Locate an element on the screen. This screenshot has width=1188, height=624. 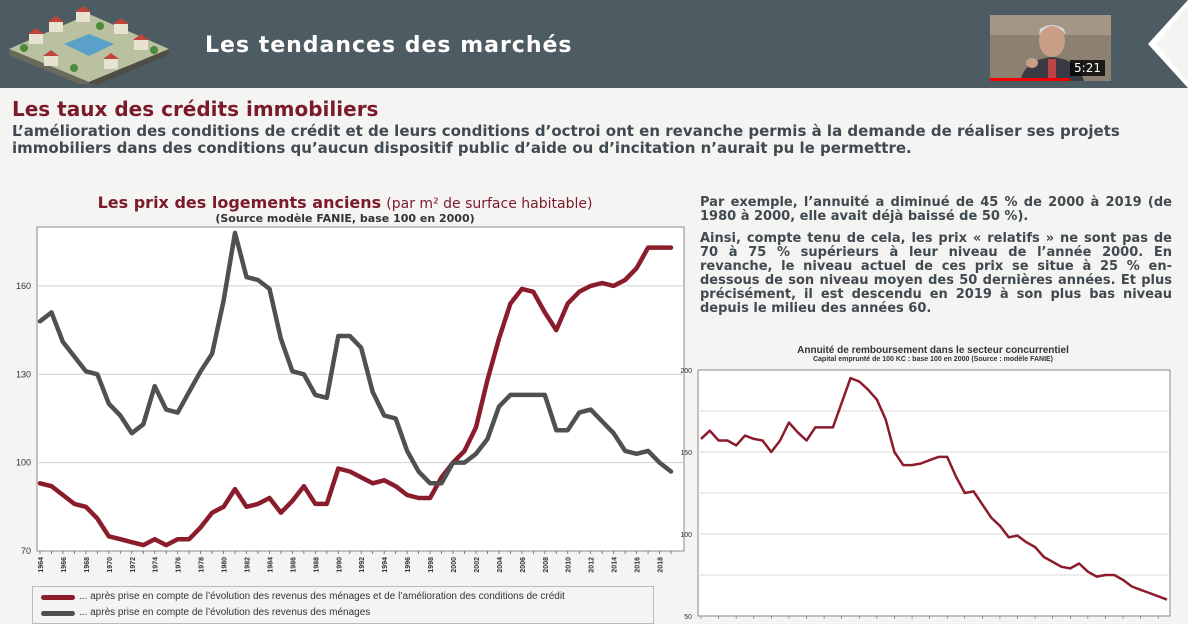
x-tick-label: 2016 is located at coordinates (638, 565).